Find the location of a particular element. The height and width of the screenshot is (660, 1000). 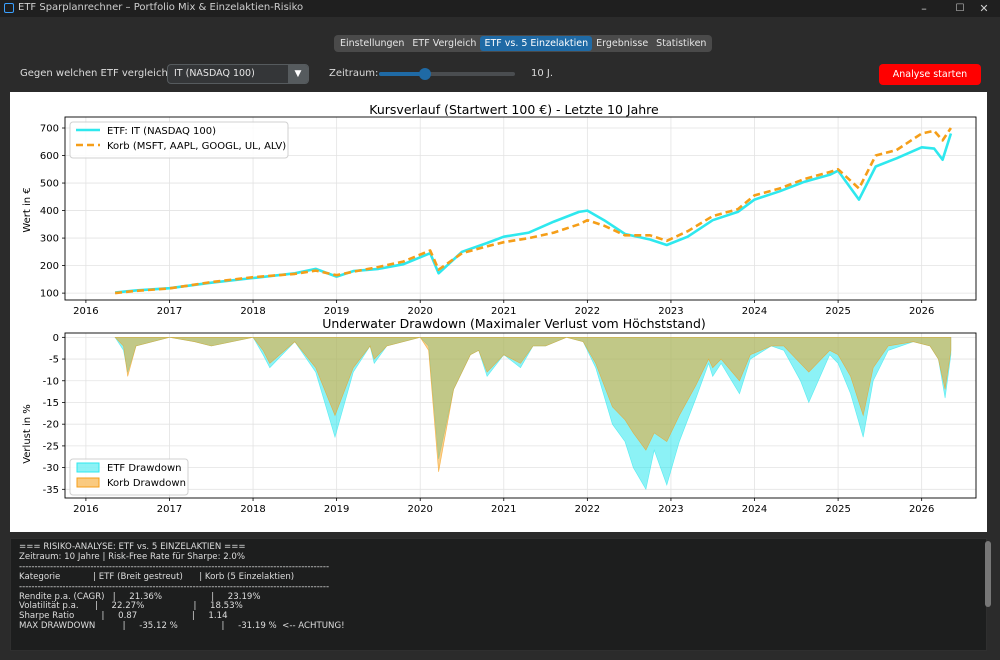

tab-etf-vs-einzelaktien: ETF vs. 5 Einzelaktien is located at coordinates (536, 43).